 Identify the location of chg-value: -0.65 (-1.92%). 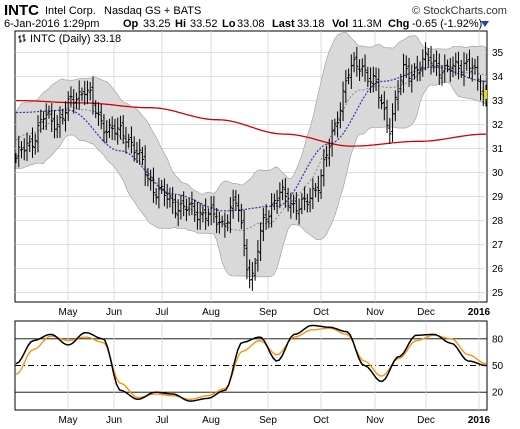
(447, 24).